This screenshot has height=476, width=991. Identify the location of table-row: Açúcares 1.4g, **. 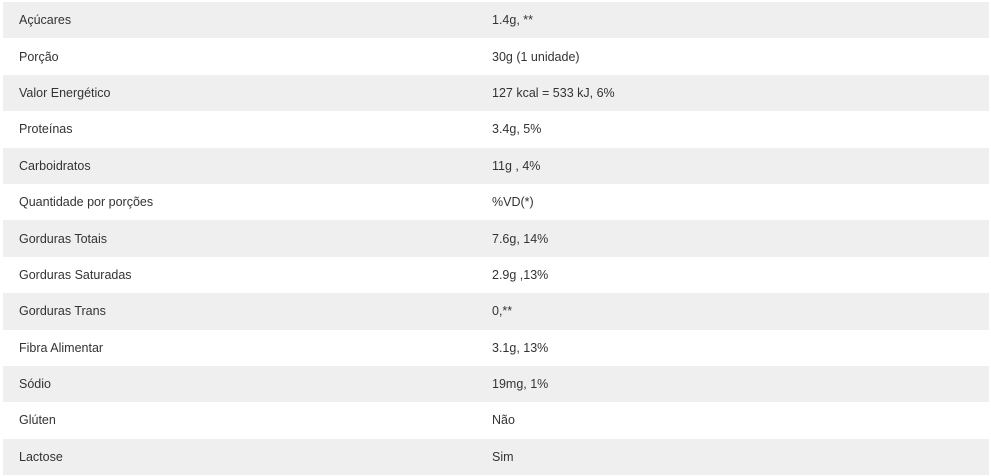
(496, 20).